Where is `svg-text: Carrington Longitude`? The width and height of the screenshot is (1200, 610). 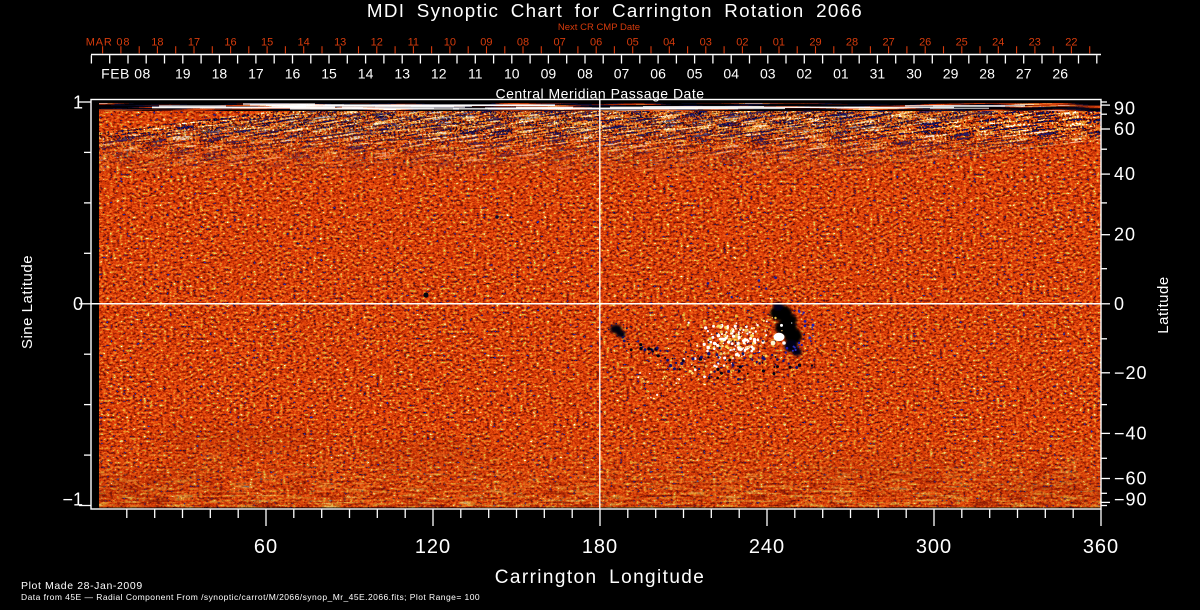 svg-text: Carrington Longitude is located at coordinates (600, 577).